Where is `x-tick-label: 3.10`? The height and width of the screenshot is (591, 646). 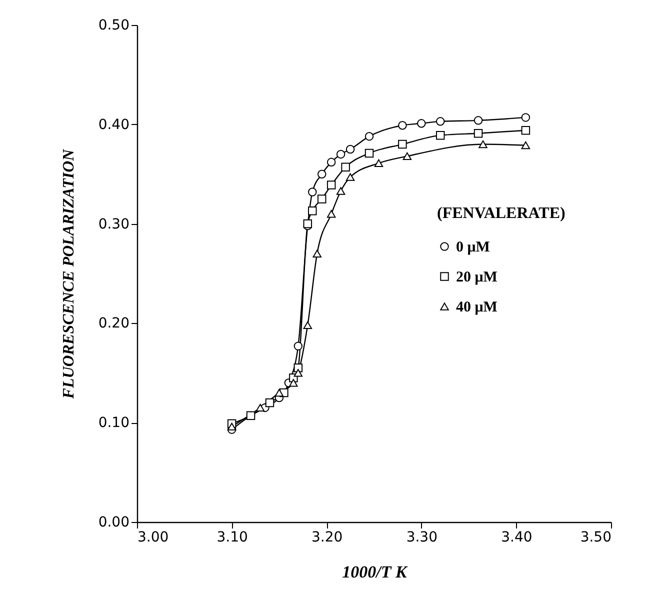 x-tick-label: 3.10 is located at coordinates (232, 538).